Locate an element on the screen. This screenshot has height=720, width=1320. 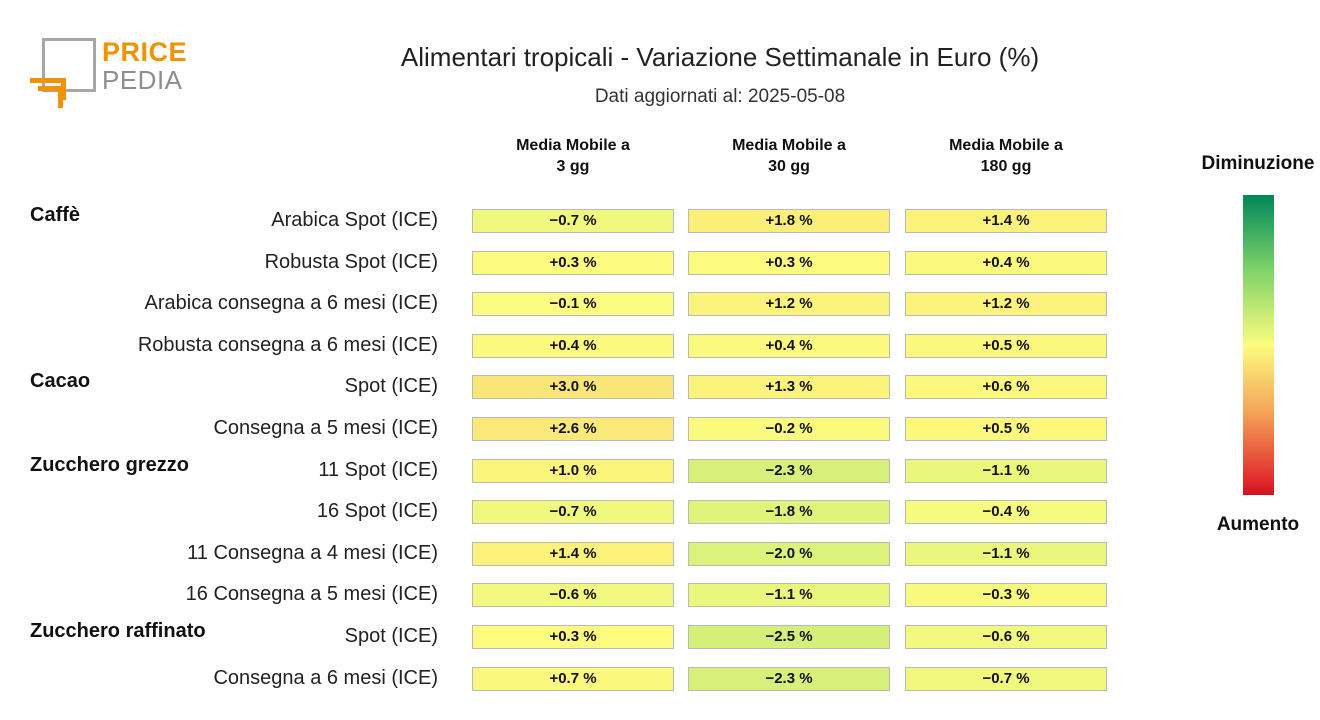
heatmap-cell: +0.7 % is located at coordinates (573, 678).